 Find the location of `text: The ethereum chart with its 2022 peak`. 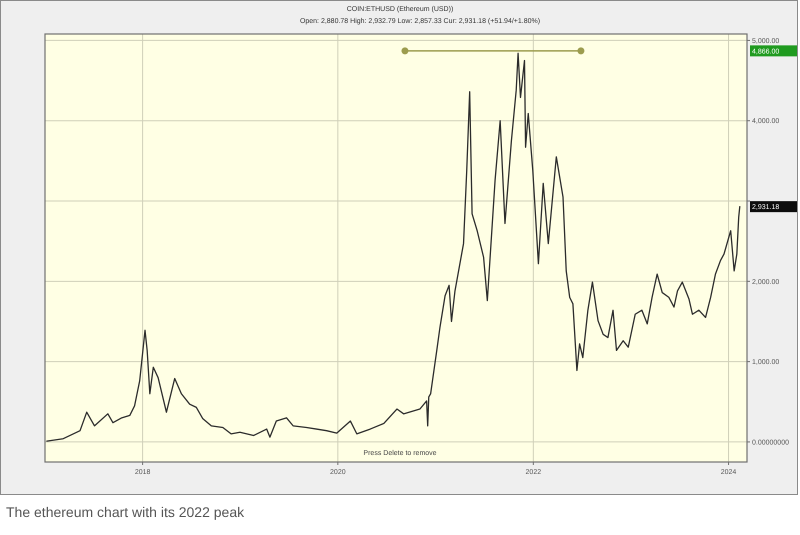

text: The ethereum chart with its 2022 peak is located at coordinates (126, 512).